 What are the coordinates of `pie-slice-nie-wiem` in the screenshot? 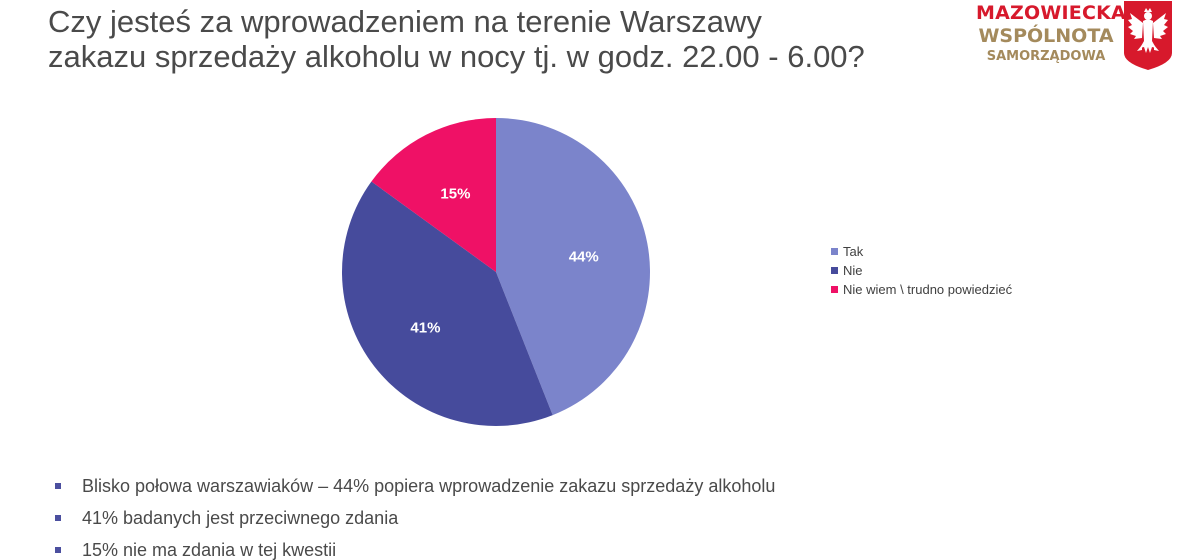 It's located at (433, 195).